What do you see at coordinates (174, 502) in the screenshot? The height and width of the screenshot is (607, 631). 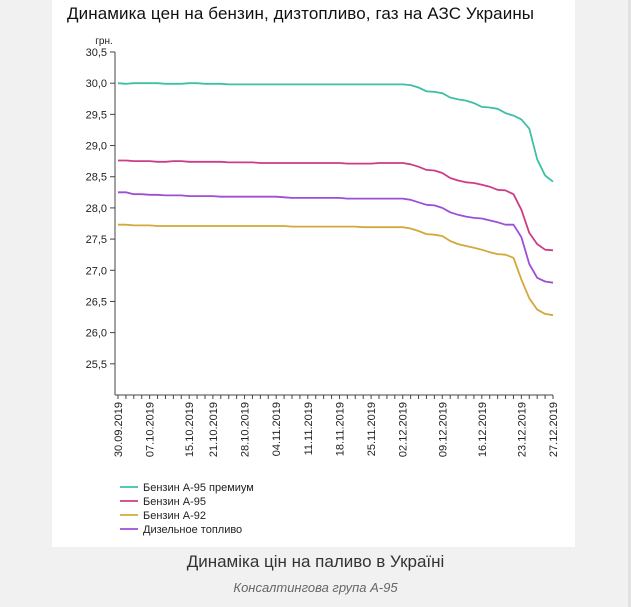 I see `legend-label: Бензин А-95` at bounding box center [174, 502].